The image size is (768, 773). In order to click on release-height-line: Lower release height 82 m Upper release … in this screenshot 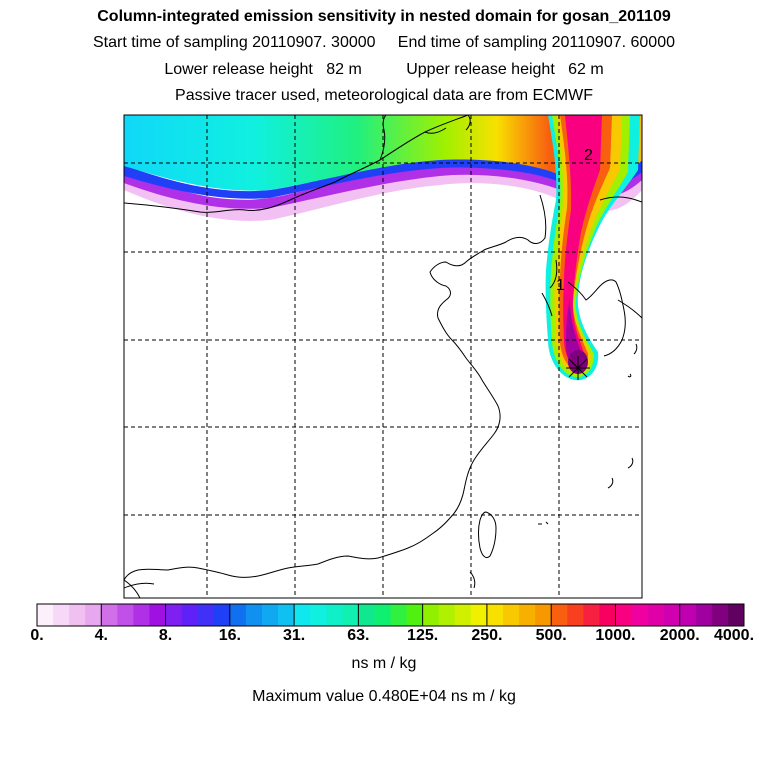, I will do `click(384, 69)`.